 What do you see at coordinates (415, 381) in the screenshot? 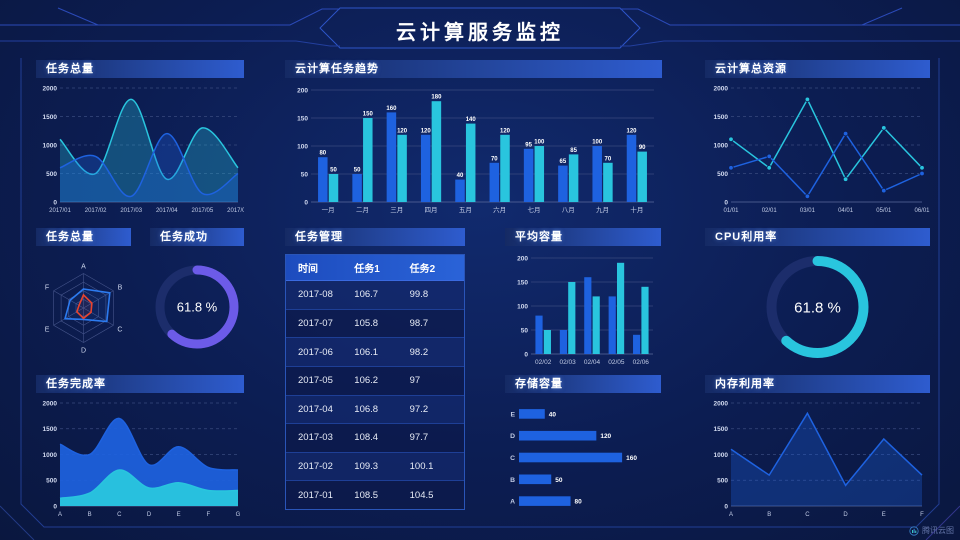
I see `table-cell: 97` at bounding box center [415, 381].